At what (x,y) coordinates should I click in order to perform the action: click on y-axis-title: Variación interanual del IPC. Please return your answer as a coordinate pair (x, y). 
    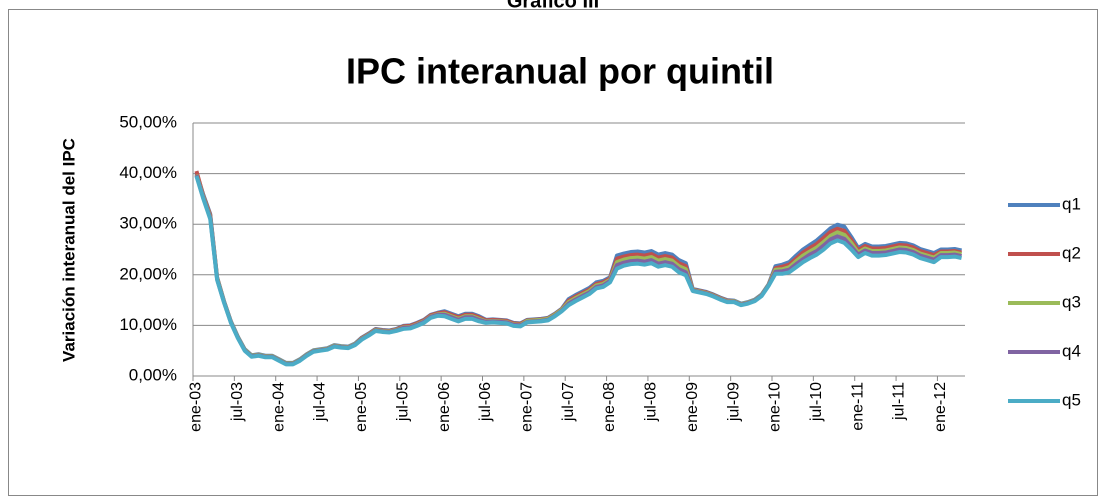
    Looking at the image, I should click on (68, 250).